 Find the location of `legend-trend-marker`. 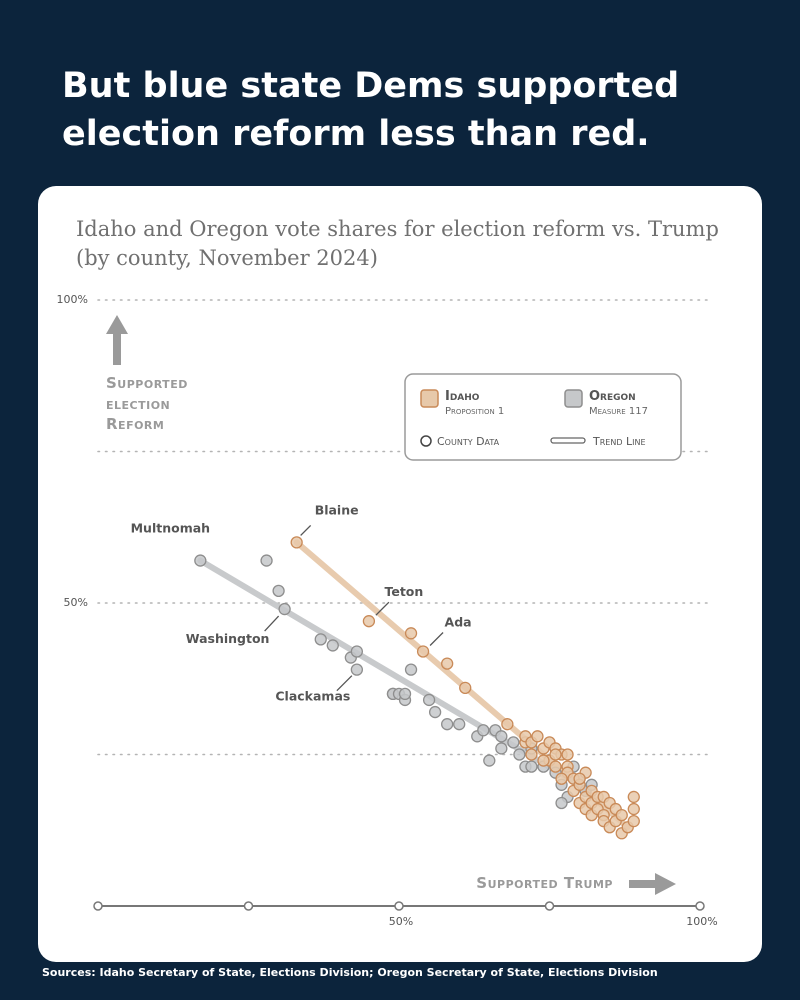

legend-trend-marker is located at coordinates (568, 440).